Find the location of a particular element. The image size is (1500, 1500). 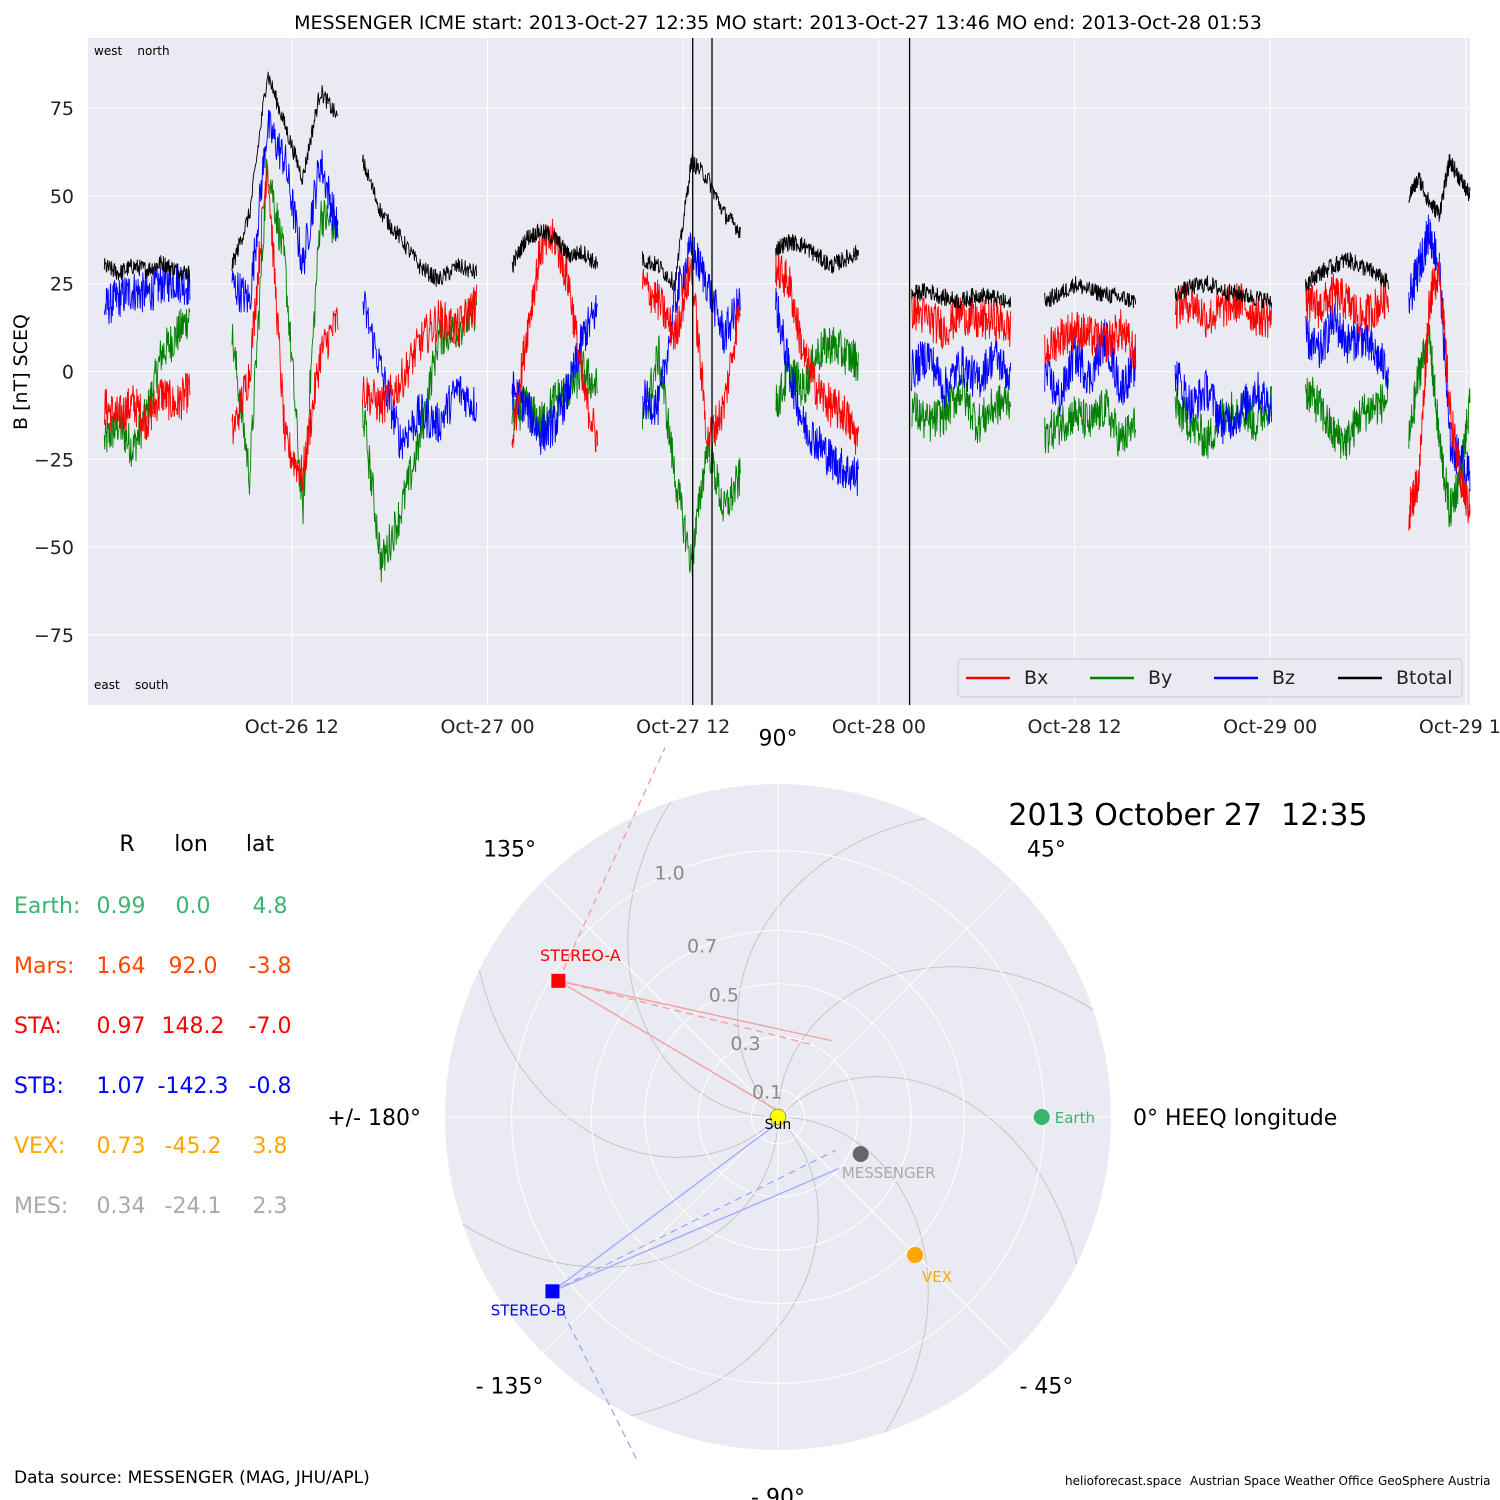

vex-marker is located at coordinates (915, 1254).